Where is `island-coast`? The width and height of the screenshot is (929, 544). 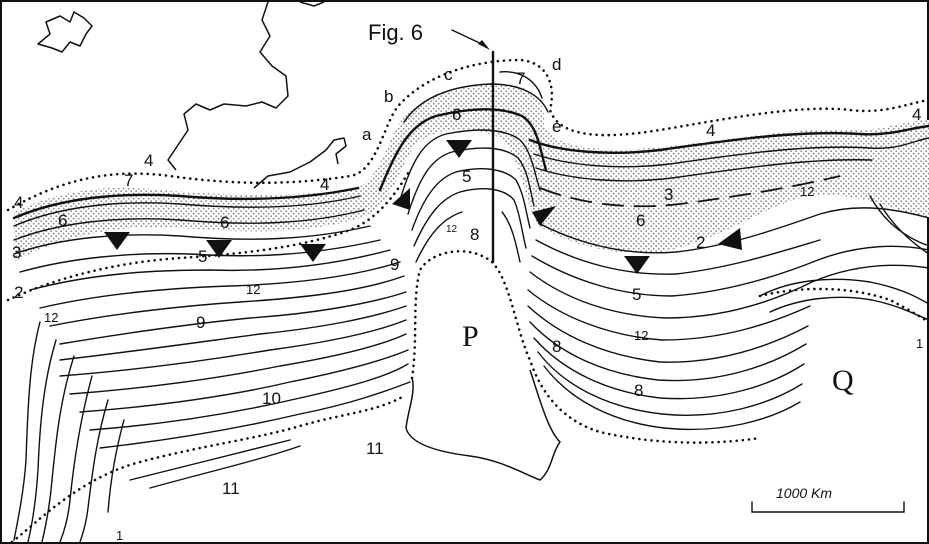 island-coast is located at coordinates (65, 32).